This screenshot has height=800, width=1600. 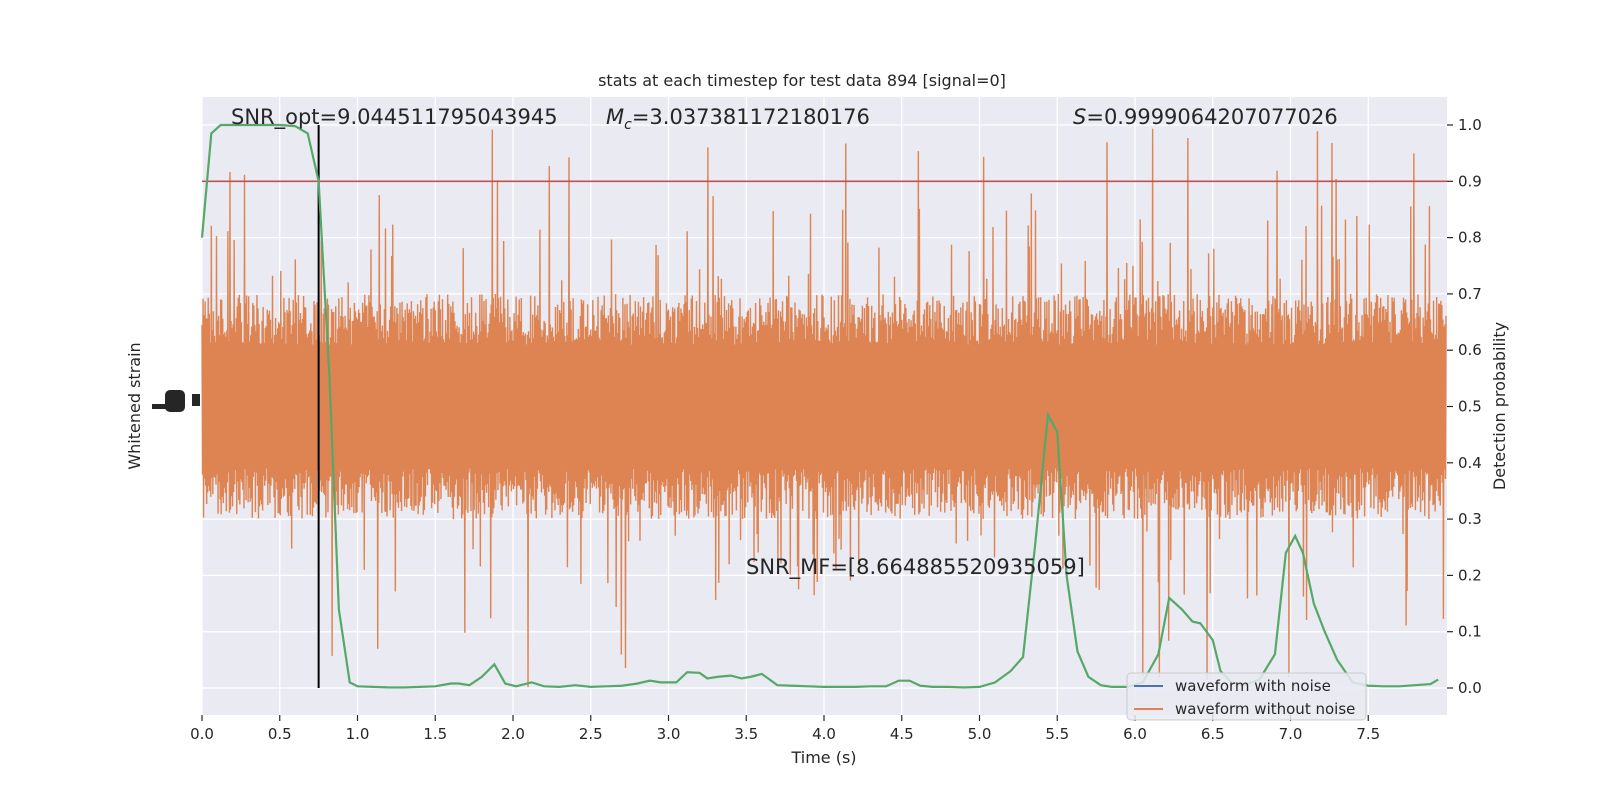 I want to click on x-tick-label: 6.0, so click(x=1135, y=734).